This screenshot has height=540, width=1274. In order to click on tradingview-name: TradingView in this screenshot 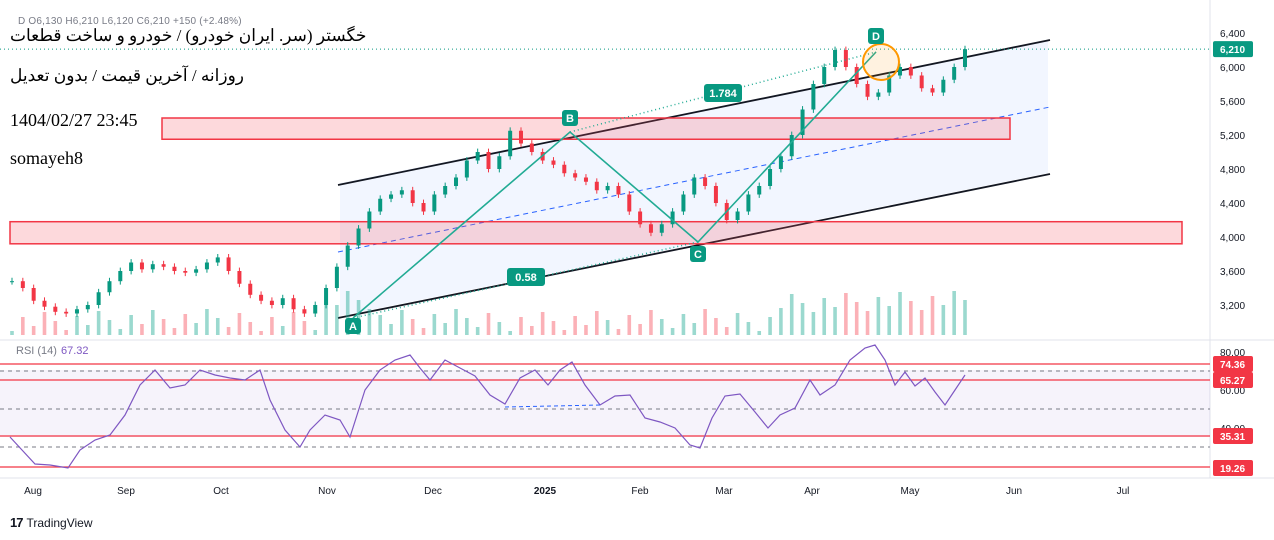, I will do `click(59, 522)`.